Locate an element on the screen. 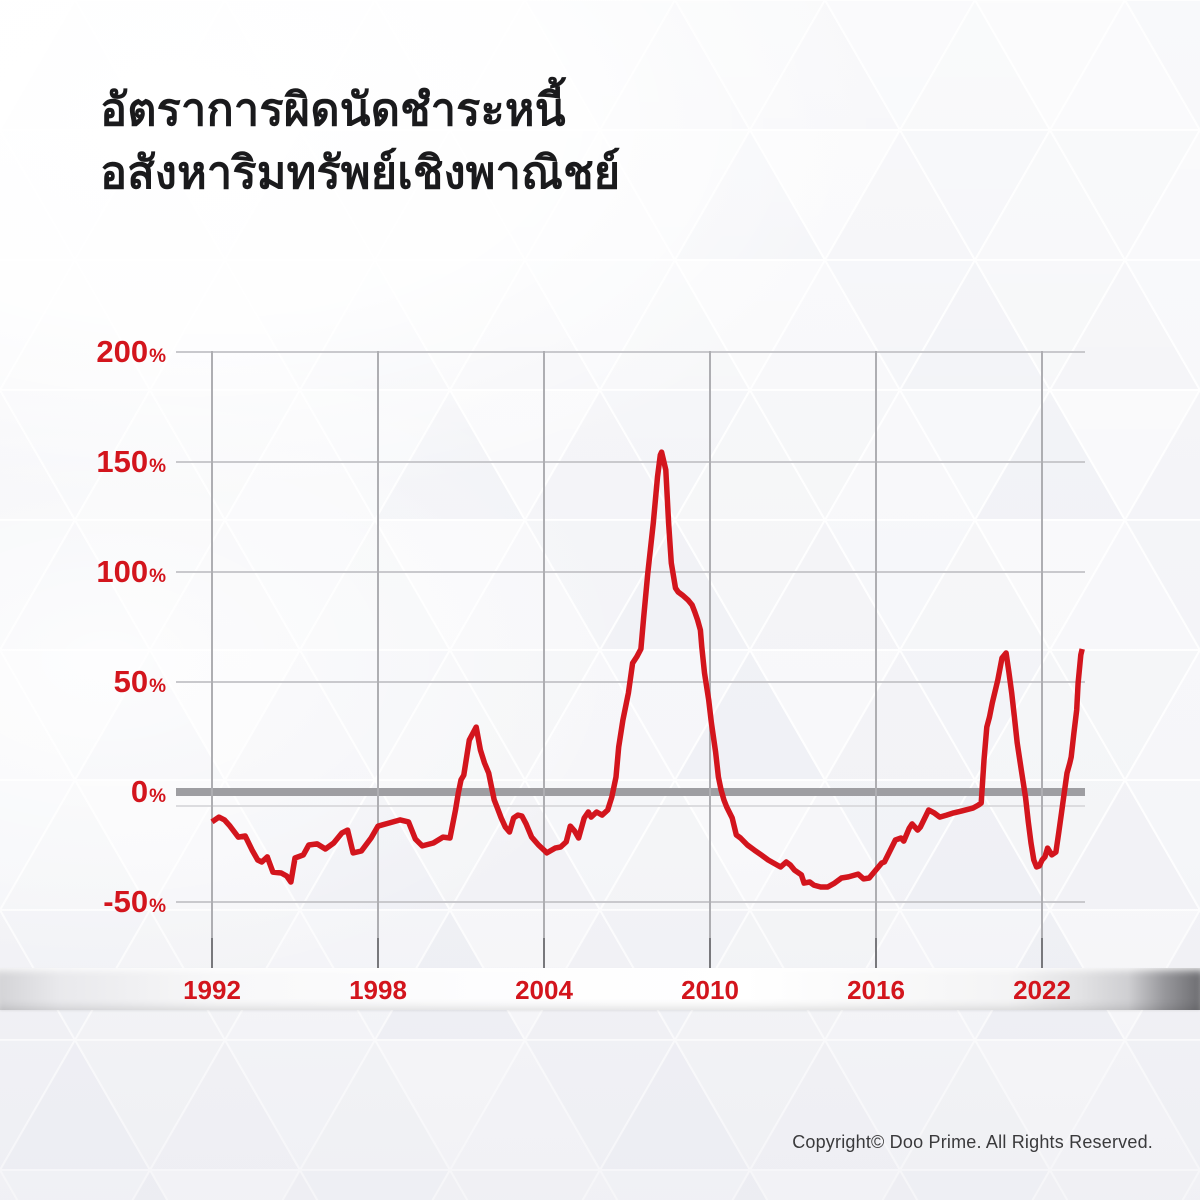 The image size is (1200, 1200). zero-axis-line is located at coordinates (630, 792).